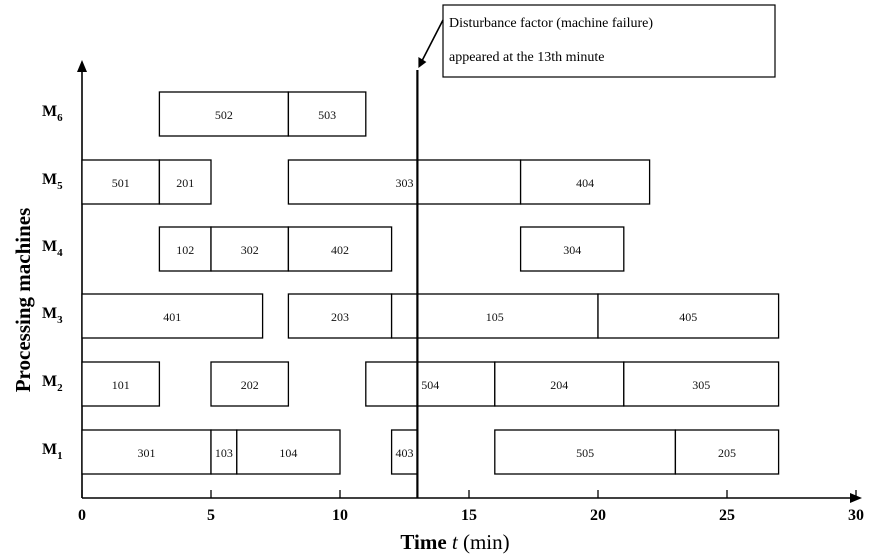 This screenshot has width=873, height=557. I want to click on task-bar: 101, so click(121, 384).